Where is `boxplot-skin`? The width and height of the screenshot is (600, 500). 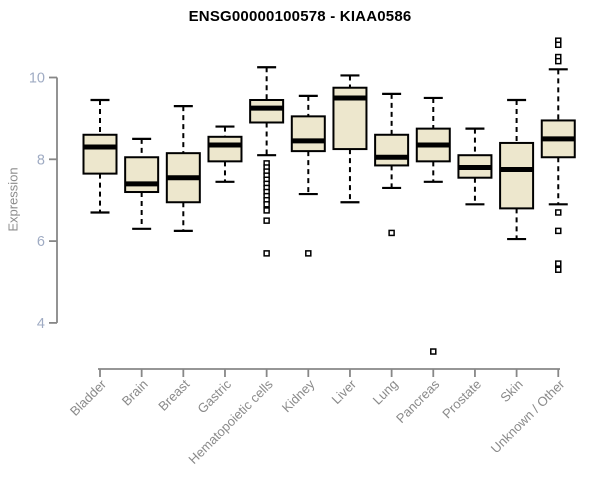 boxplot-skin is located at coordinates (517, 169).